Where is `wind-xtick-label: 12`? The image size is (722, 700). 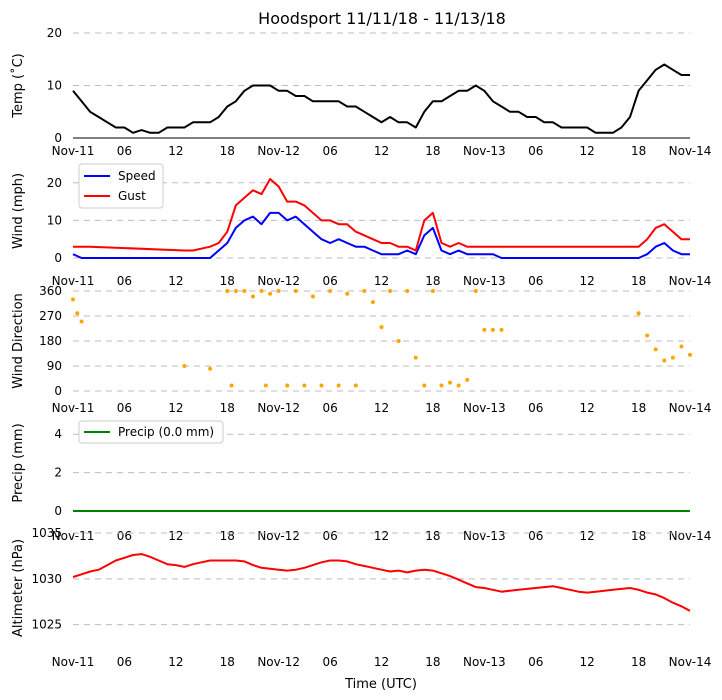 wind-xtick-label: 12 is located at coordinates (175, 281).